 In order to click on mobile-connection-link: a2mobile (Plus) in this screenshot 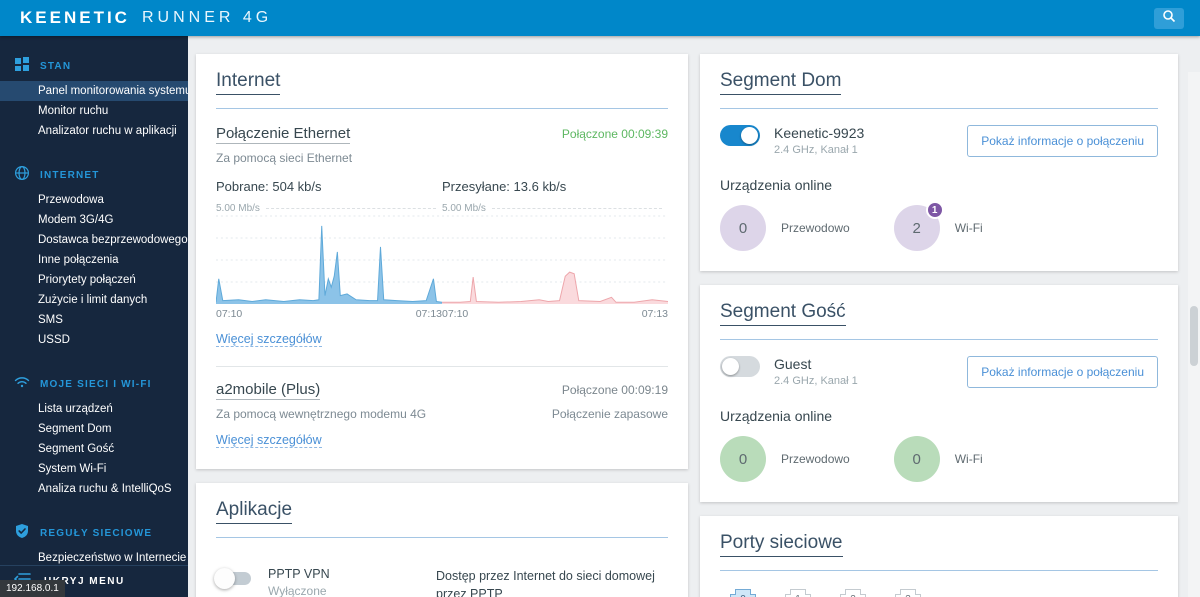, I will do `click(268, 390)`.